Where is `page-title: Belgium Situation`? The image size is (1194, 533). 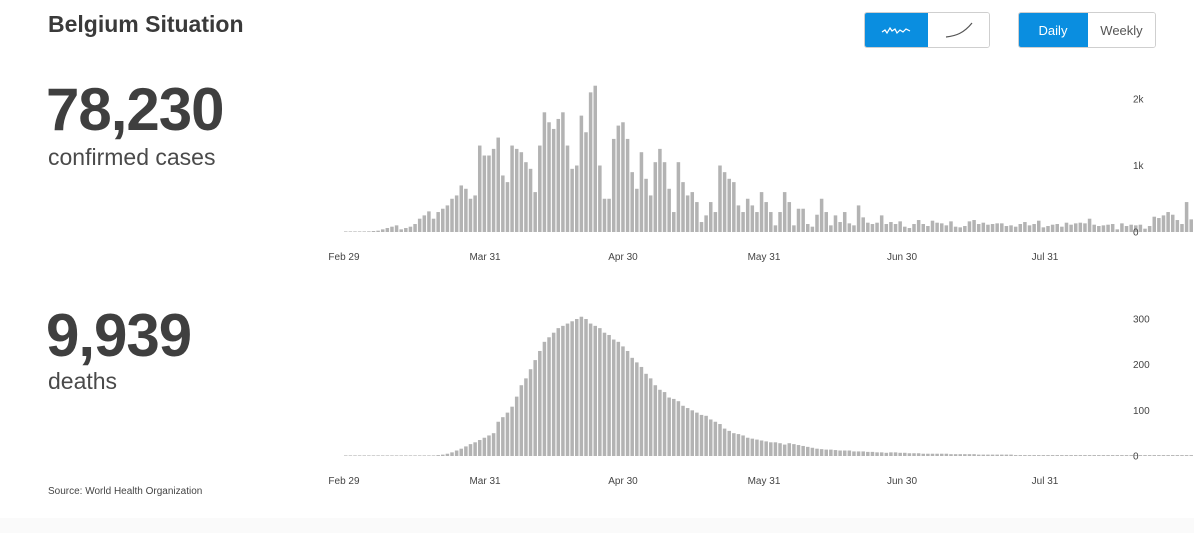
page-title: Belgium Situation is located at coordinates (146, 24).